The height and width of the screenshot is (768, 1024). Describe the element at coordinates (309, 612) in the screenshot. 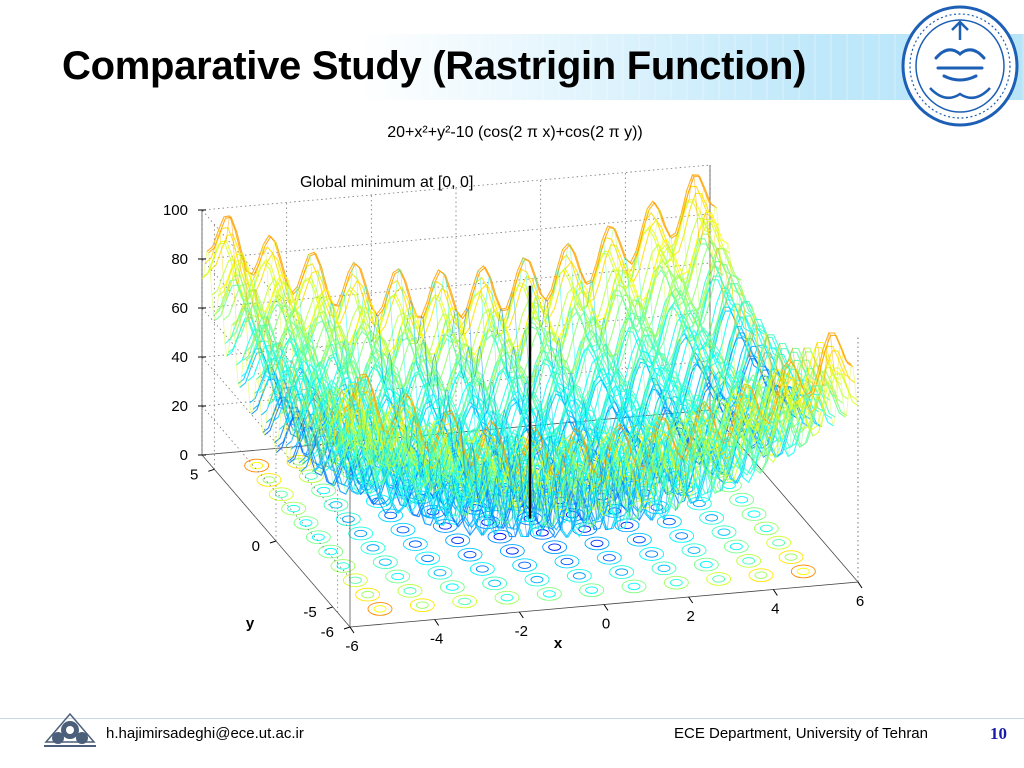

I see `y-tick-label: -5` at that location.